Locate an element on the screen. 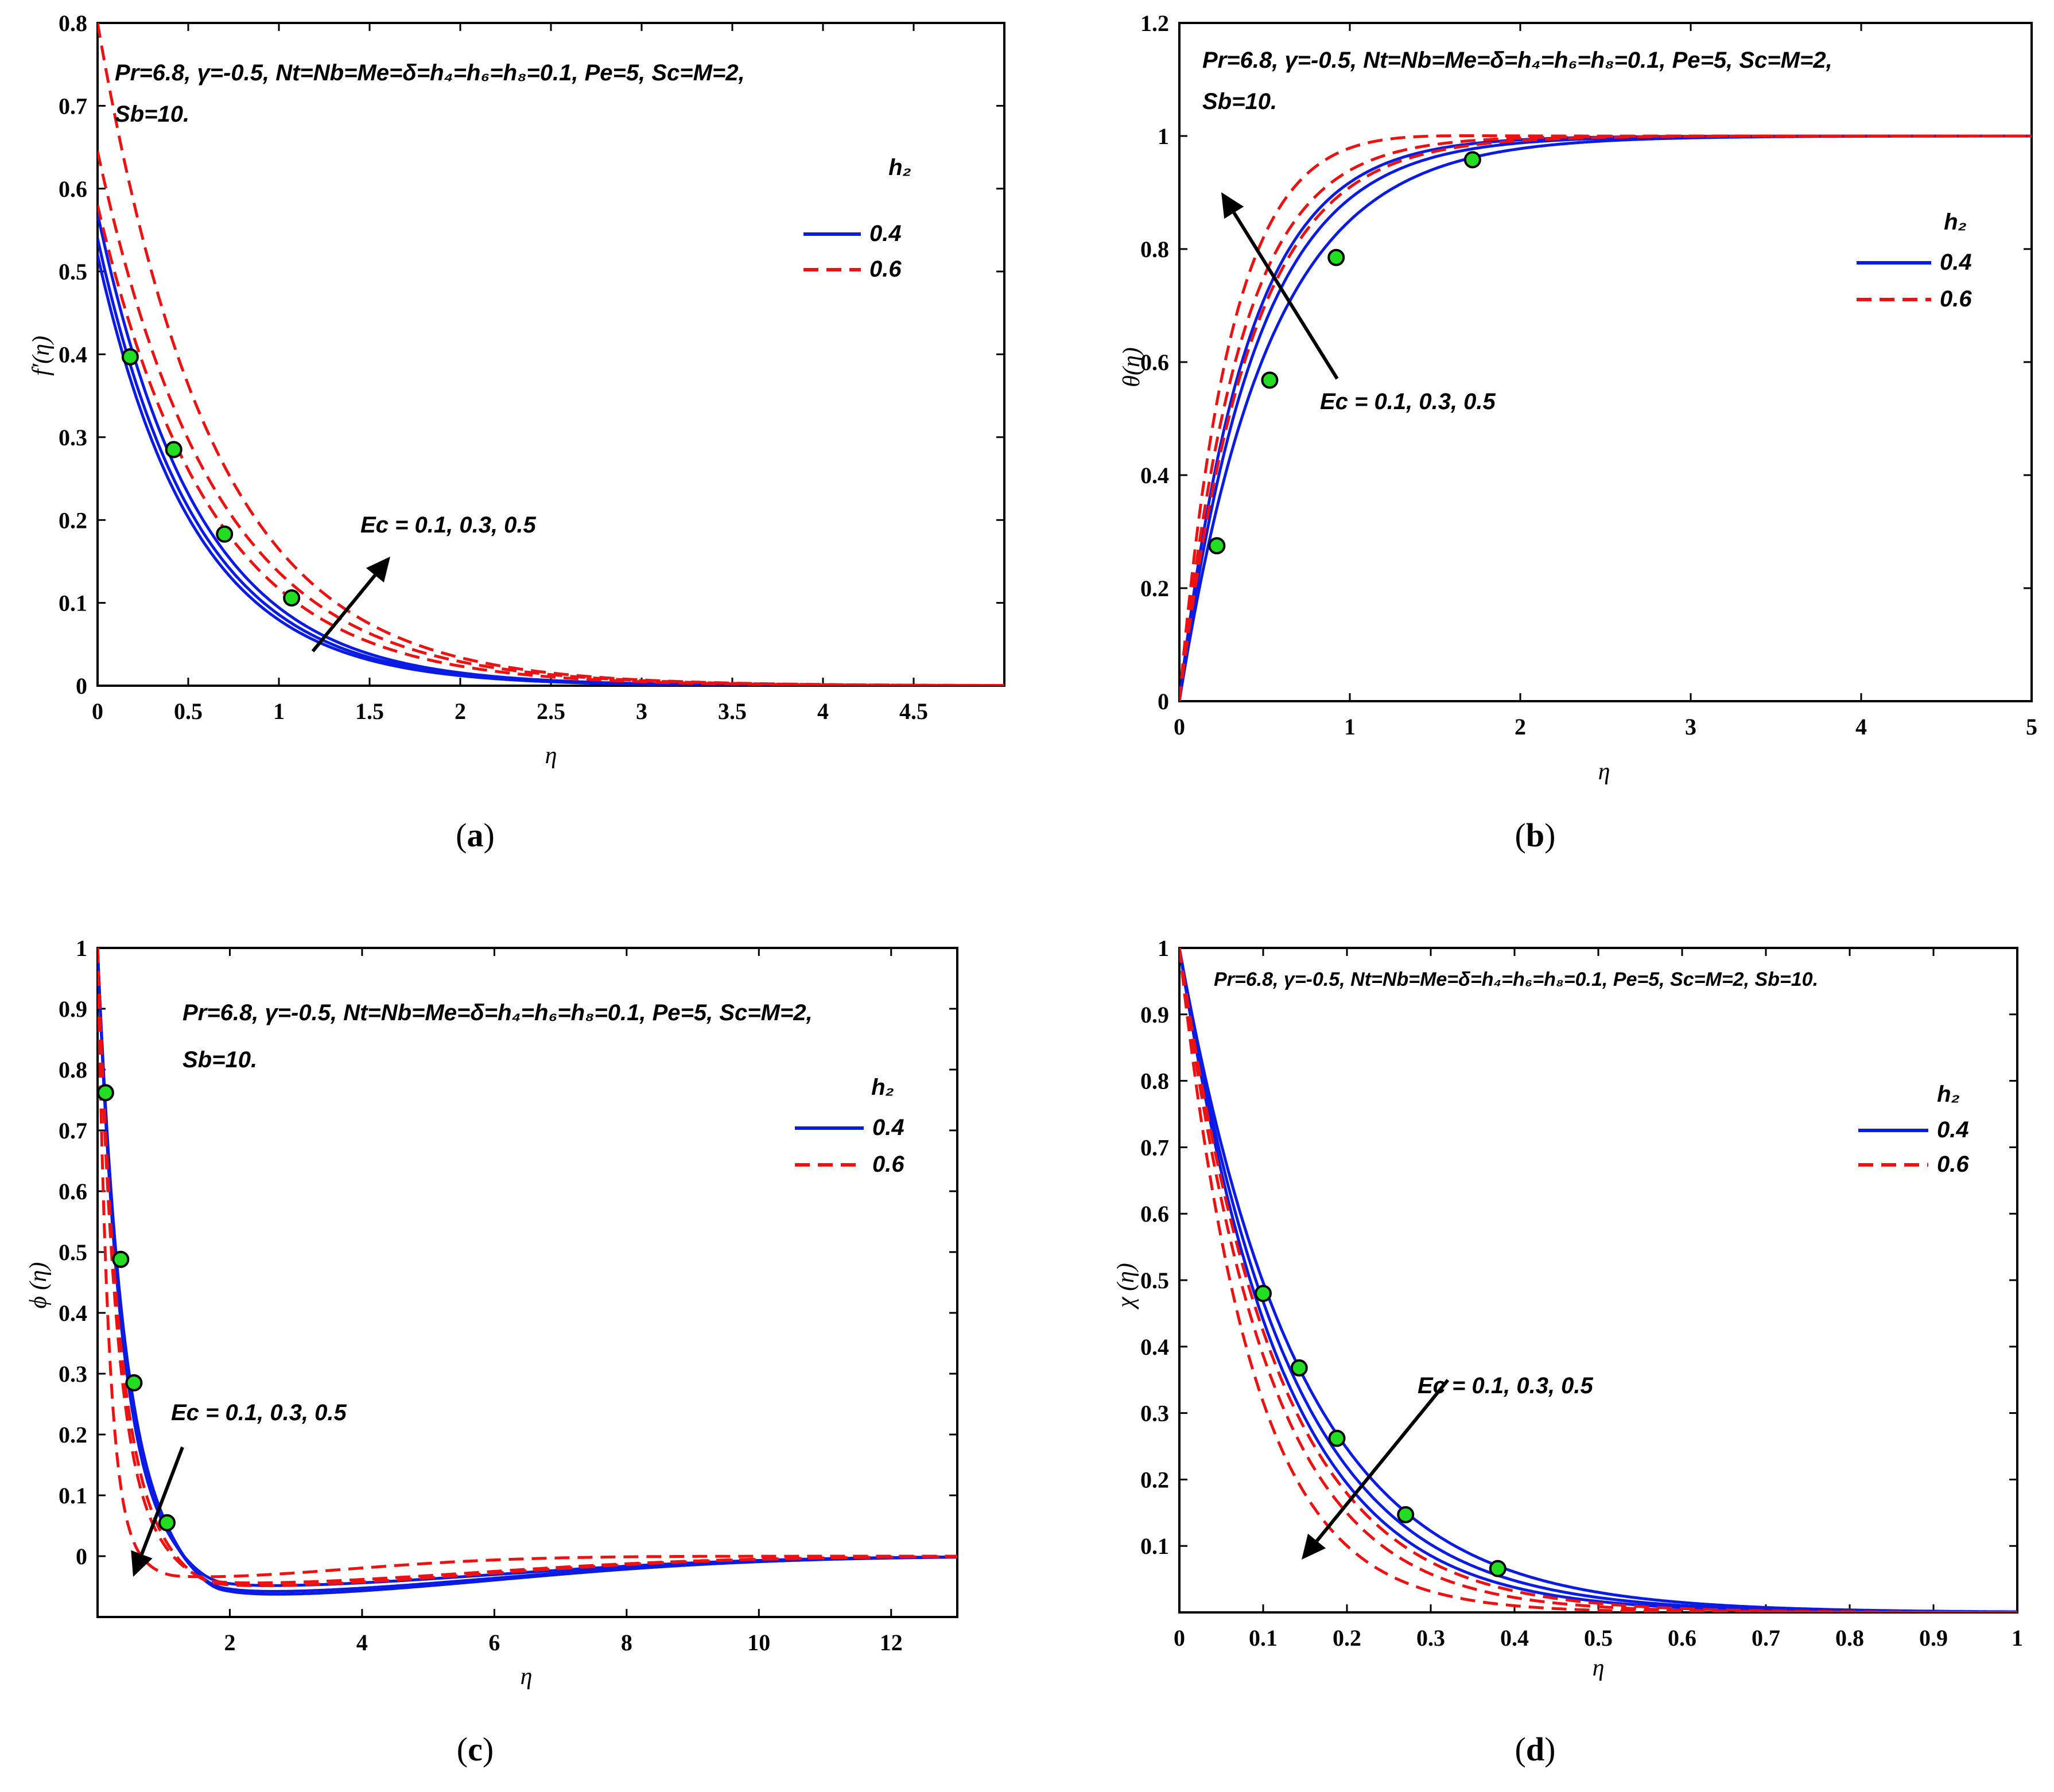  series-line-h2-0.6-2 is located at coordinates (527, 1267).